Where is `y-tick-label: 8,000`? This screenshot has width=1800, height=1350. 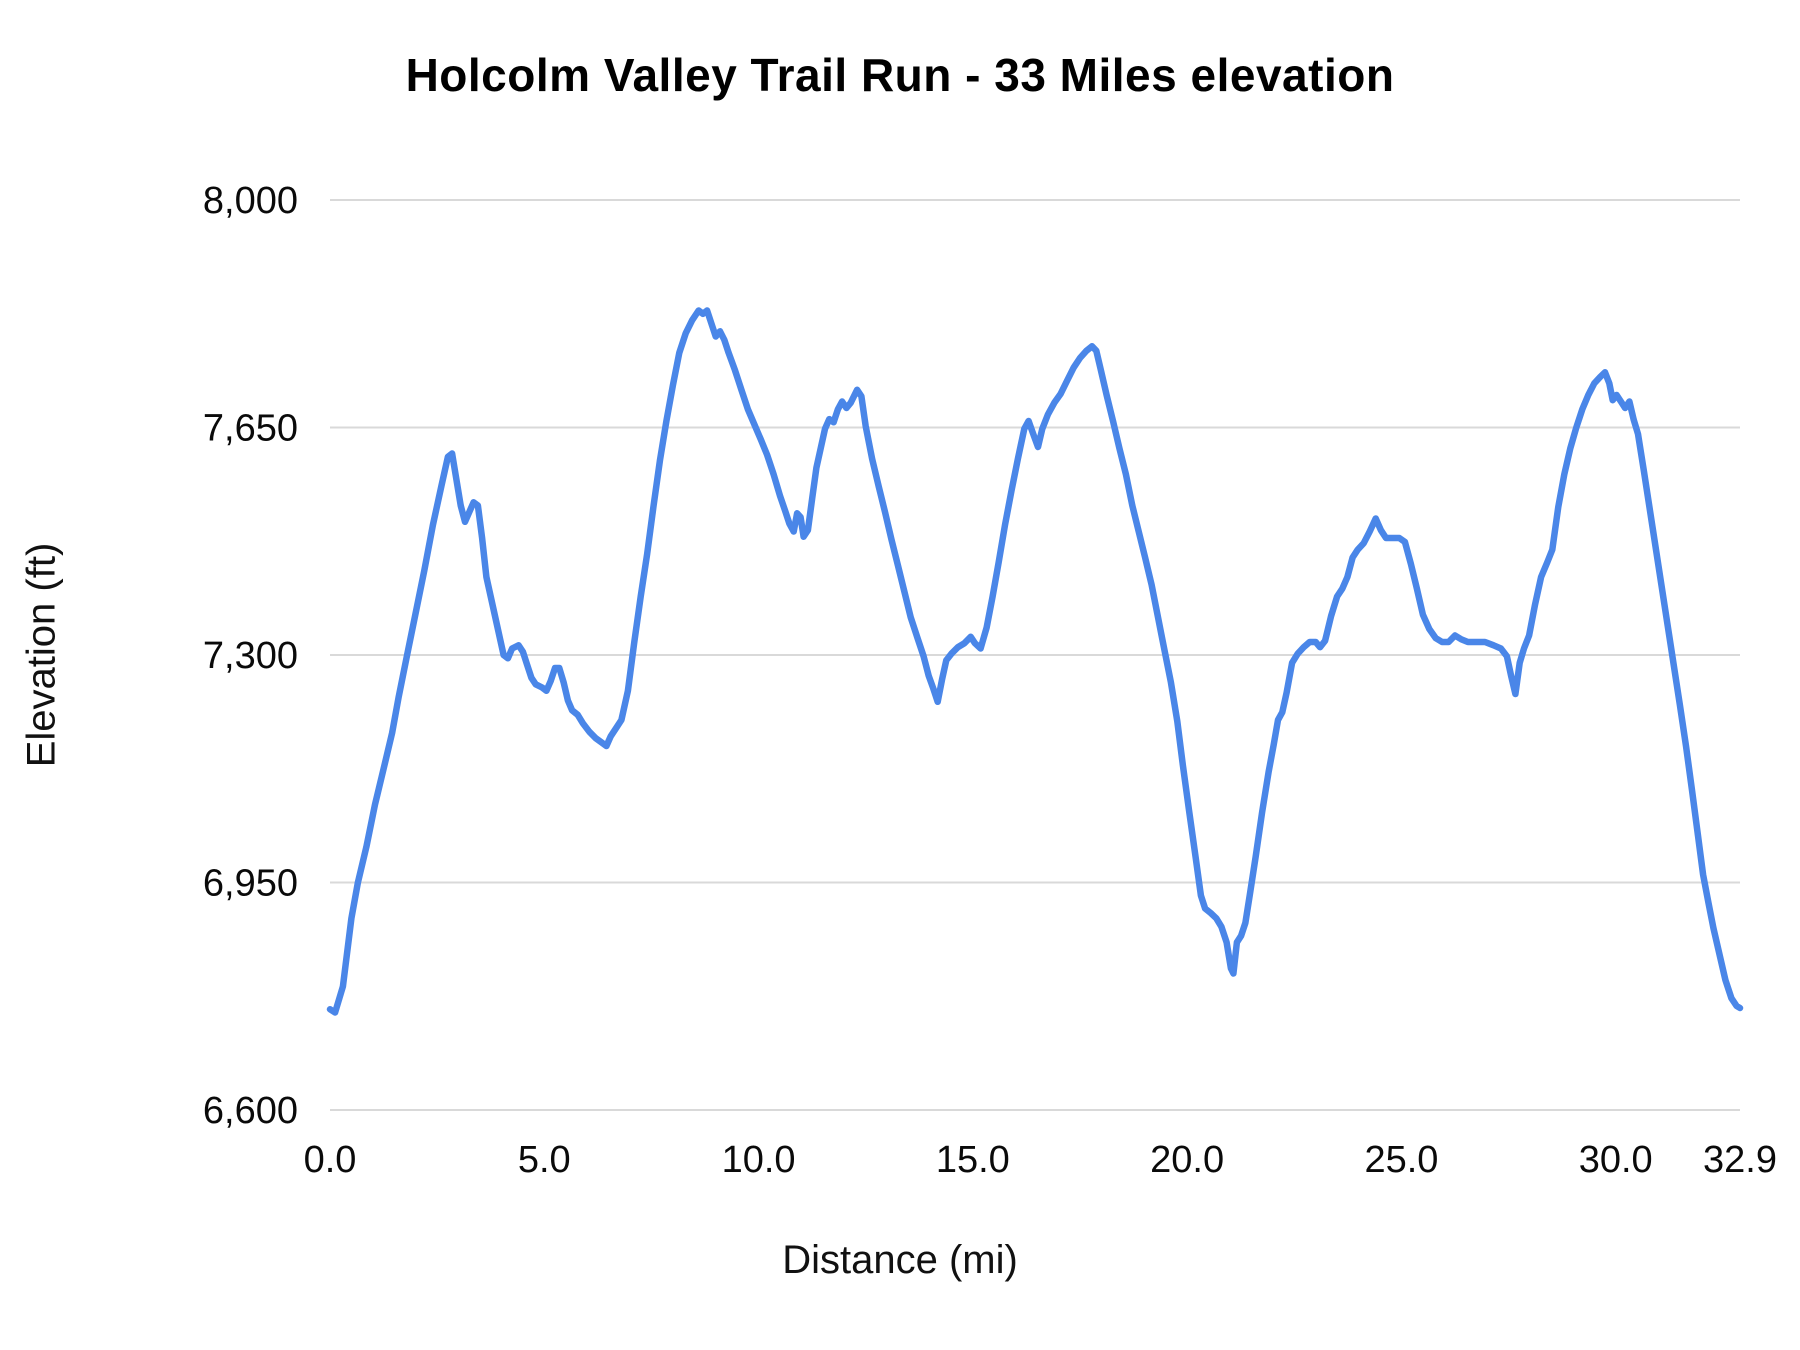 y-tick-label: 8,000 is located at coordinates (250, 201).